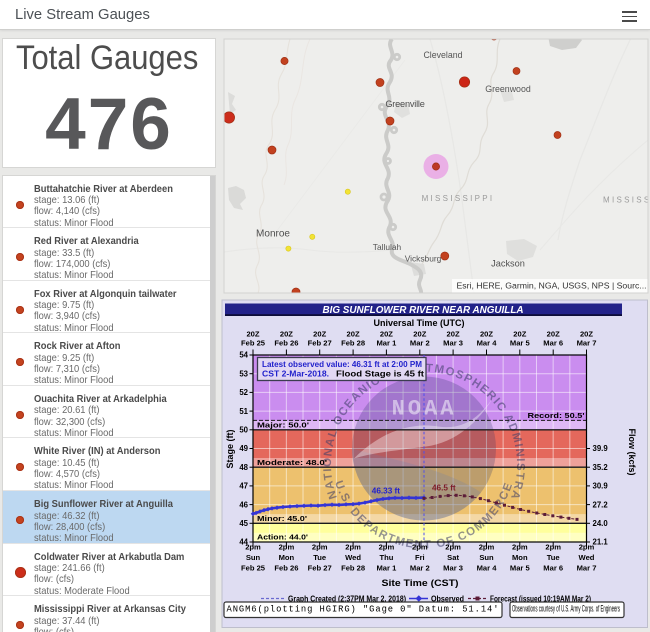  I want to click on svg-text: Moderate: 48.0', so click(292, 462).